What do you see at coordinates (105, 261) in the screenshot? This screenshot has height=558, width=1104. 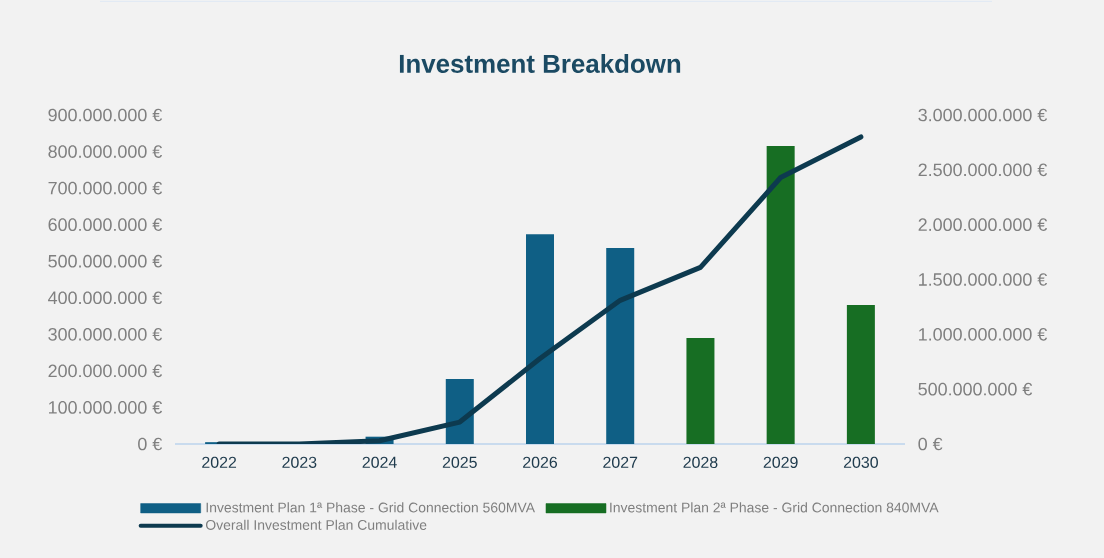 I see `y-tick-label: 500.000.000 €` at bounding box center [105, 261].